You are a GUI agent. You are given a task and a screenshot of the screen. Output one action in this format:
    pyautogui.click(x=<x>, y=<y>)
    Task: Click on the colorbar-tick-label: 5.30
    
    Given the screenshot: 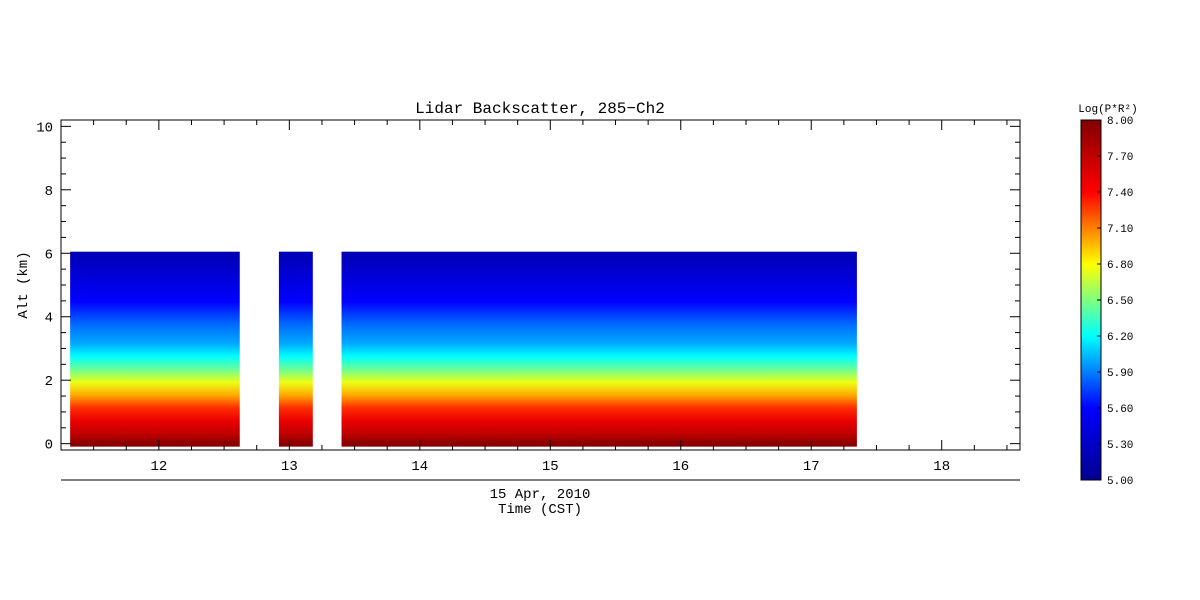 What is the action you would take?
    pyautogui.click(x=1120, y=446)
    